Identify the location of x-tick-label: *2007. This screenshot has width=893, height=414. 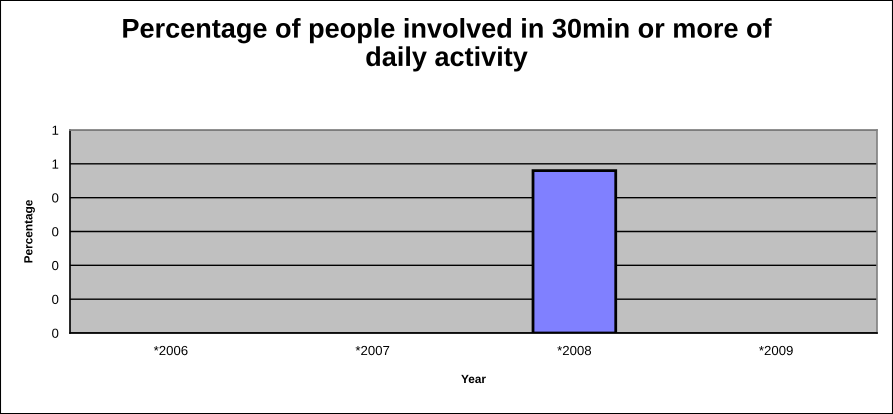
(373, 351).